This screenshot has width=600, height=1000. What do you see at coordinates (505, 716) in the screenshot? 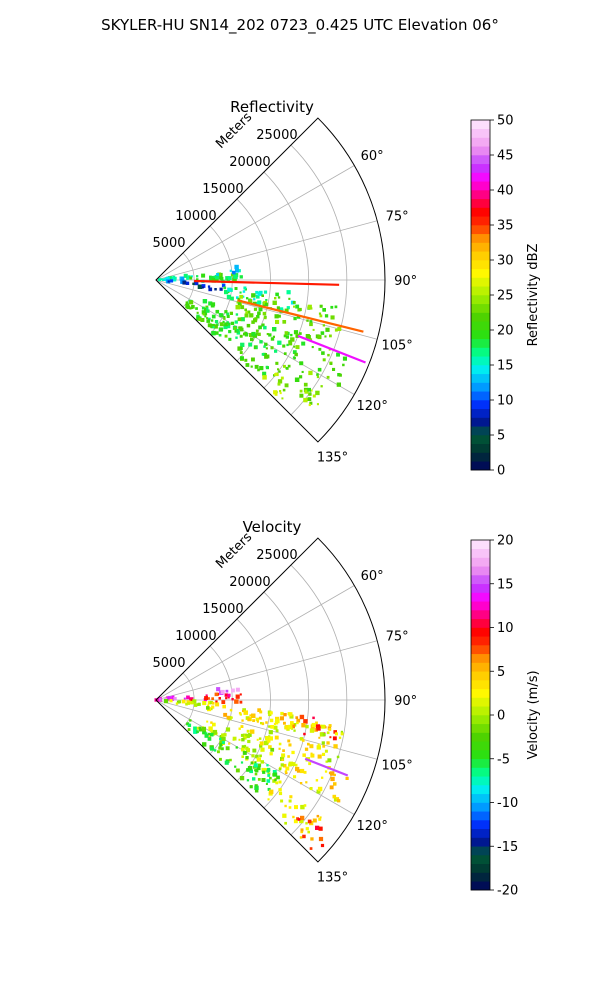
I see `colorbar: -20 -15 -10 -5 0 5 10 15 20 Velocity (m/s)` at bounding box center [505, 716].